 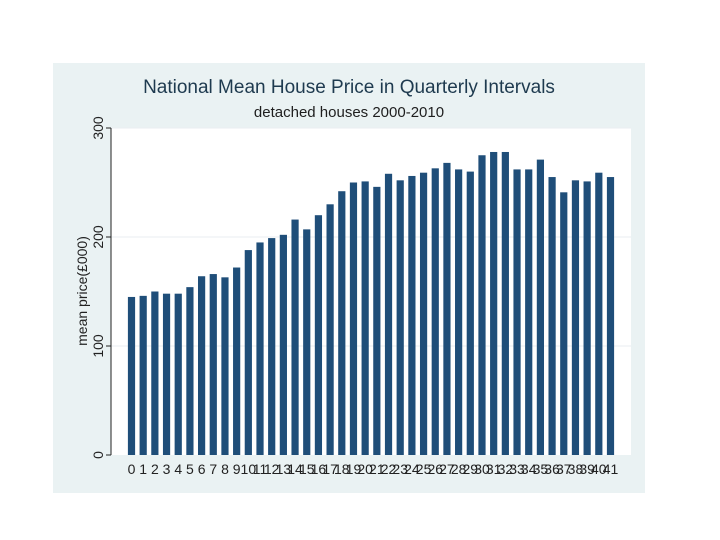 I want to click on x-tick-label: 4, so click(x=178, y=469).